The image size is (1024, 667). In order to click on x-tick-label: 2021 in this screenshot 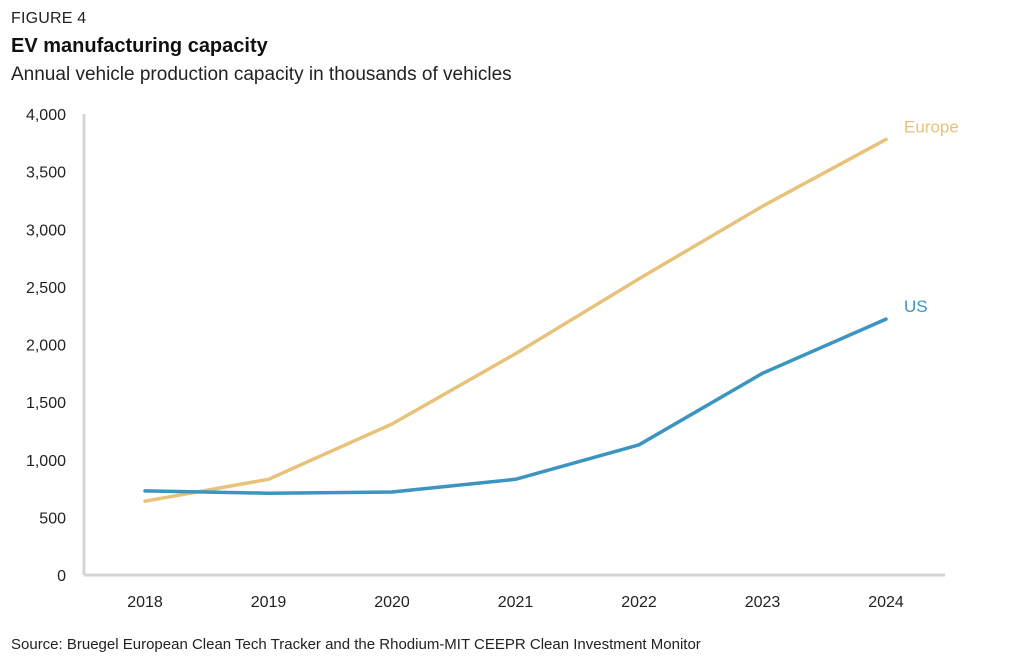, I will do `click(516, 602)`.